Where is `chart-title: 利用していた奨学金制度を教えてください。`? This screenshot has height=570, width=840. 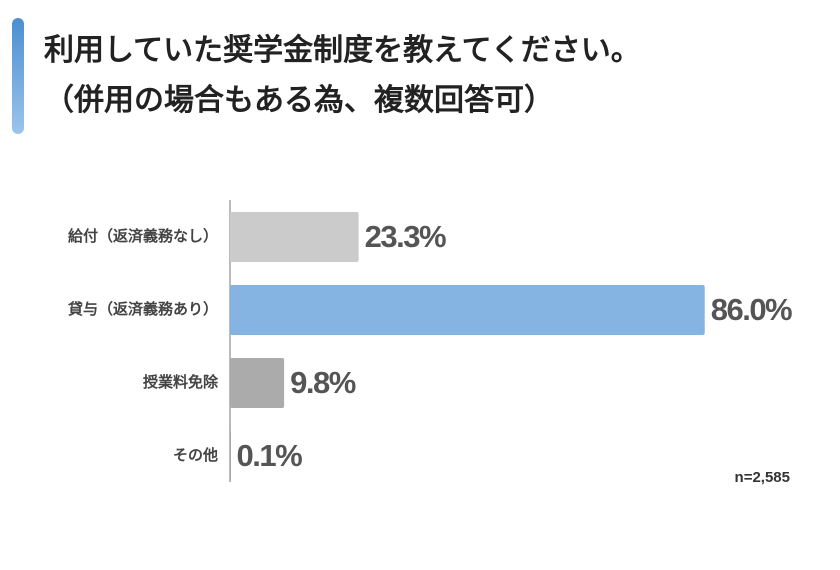
chart-title: 利用していた奨学金制度を教えてください。 is located at coordinates (342, 50).